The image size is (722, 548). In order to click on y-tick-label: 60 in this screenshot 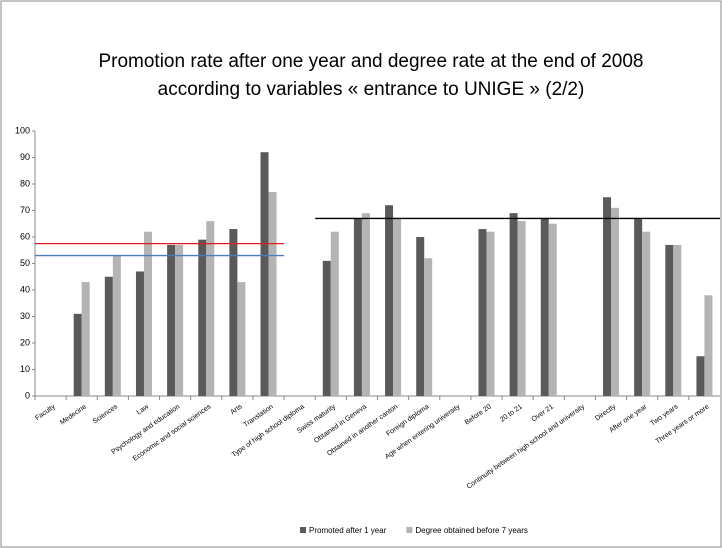, I will do `click(25, 236)`.